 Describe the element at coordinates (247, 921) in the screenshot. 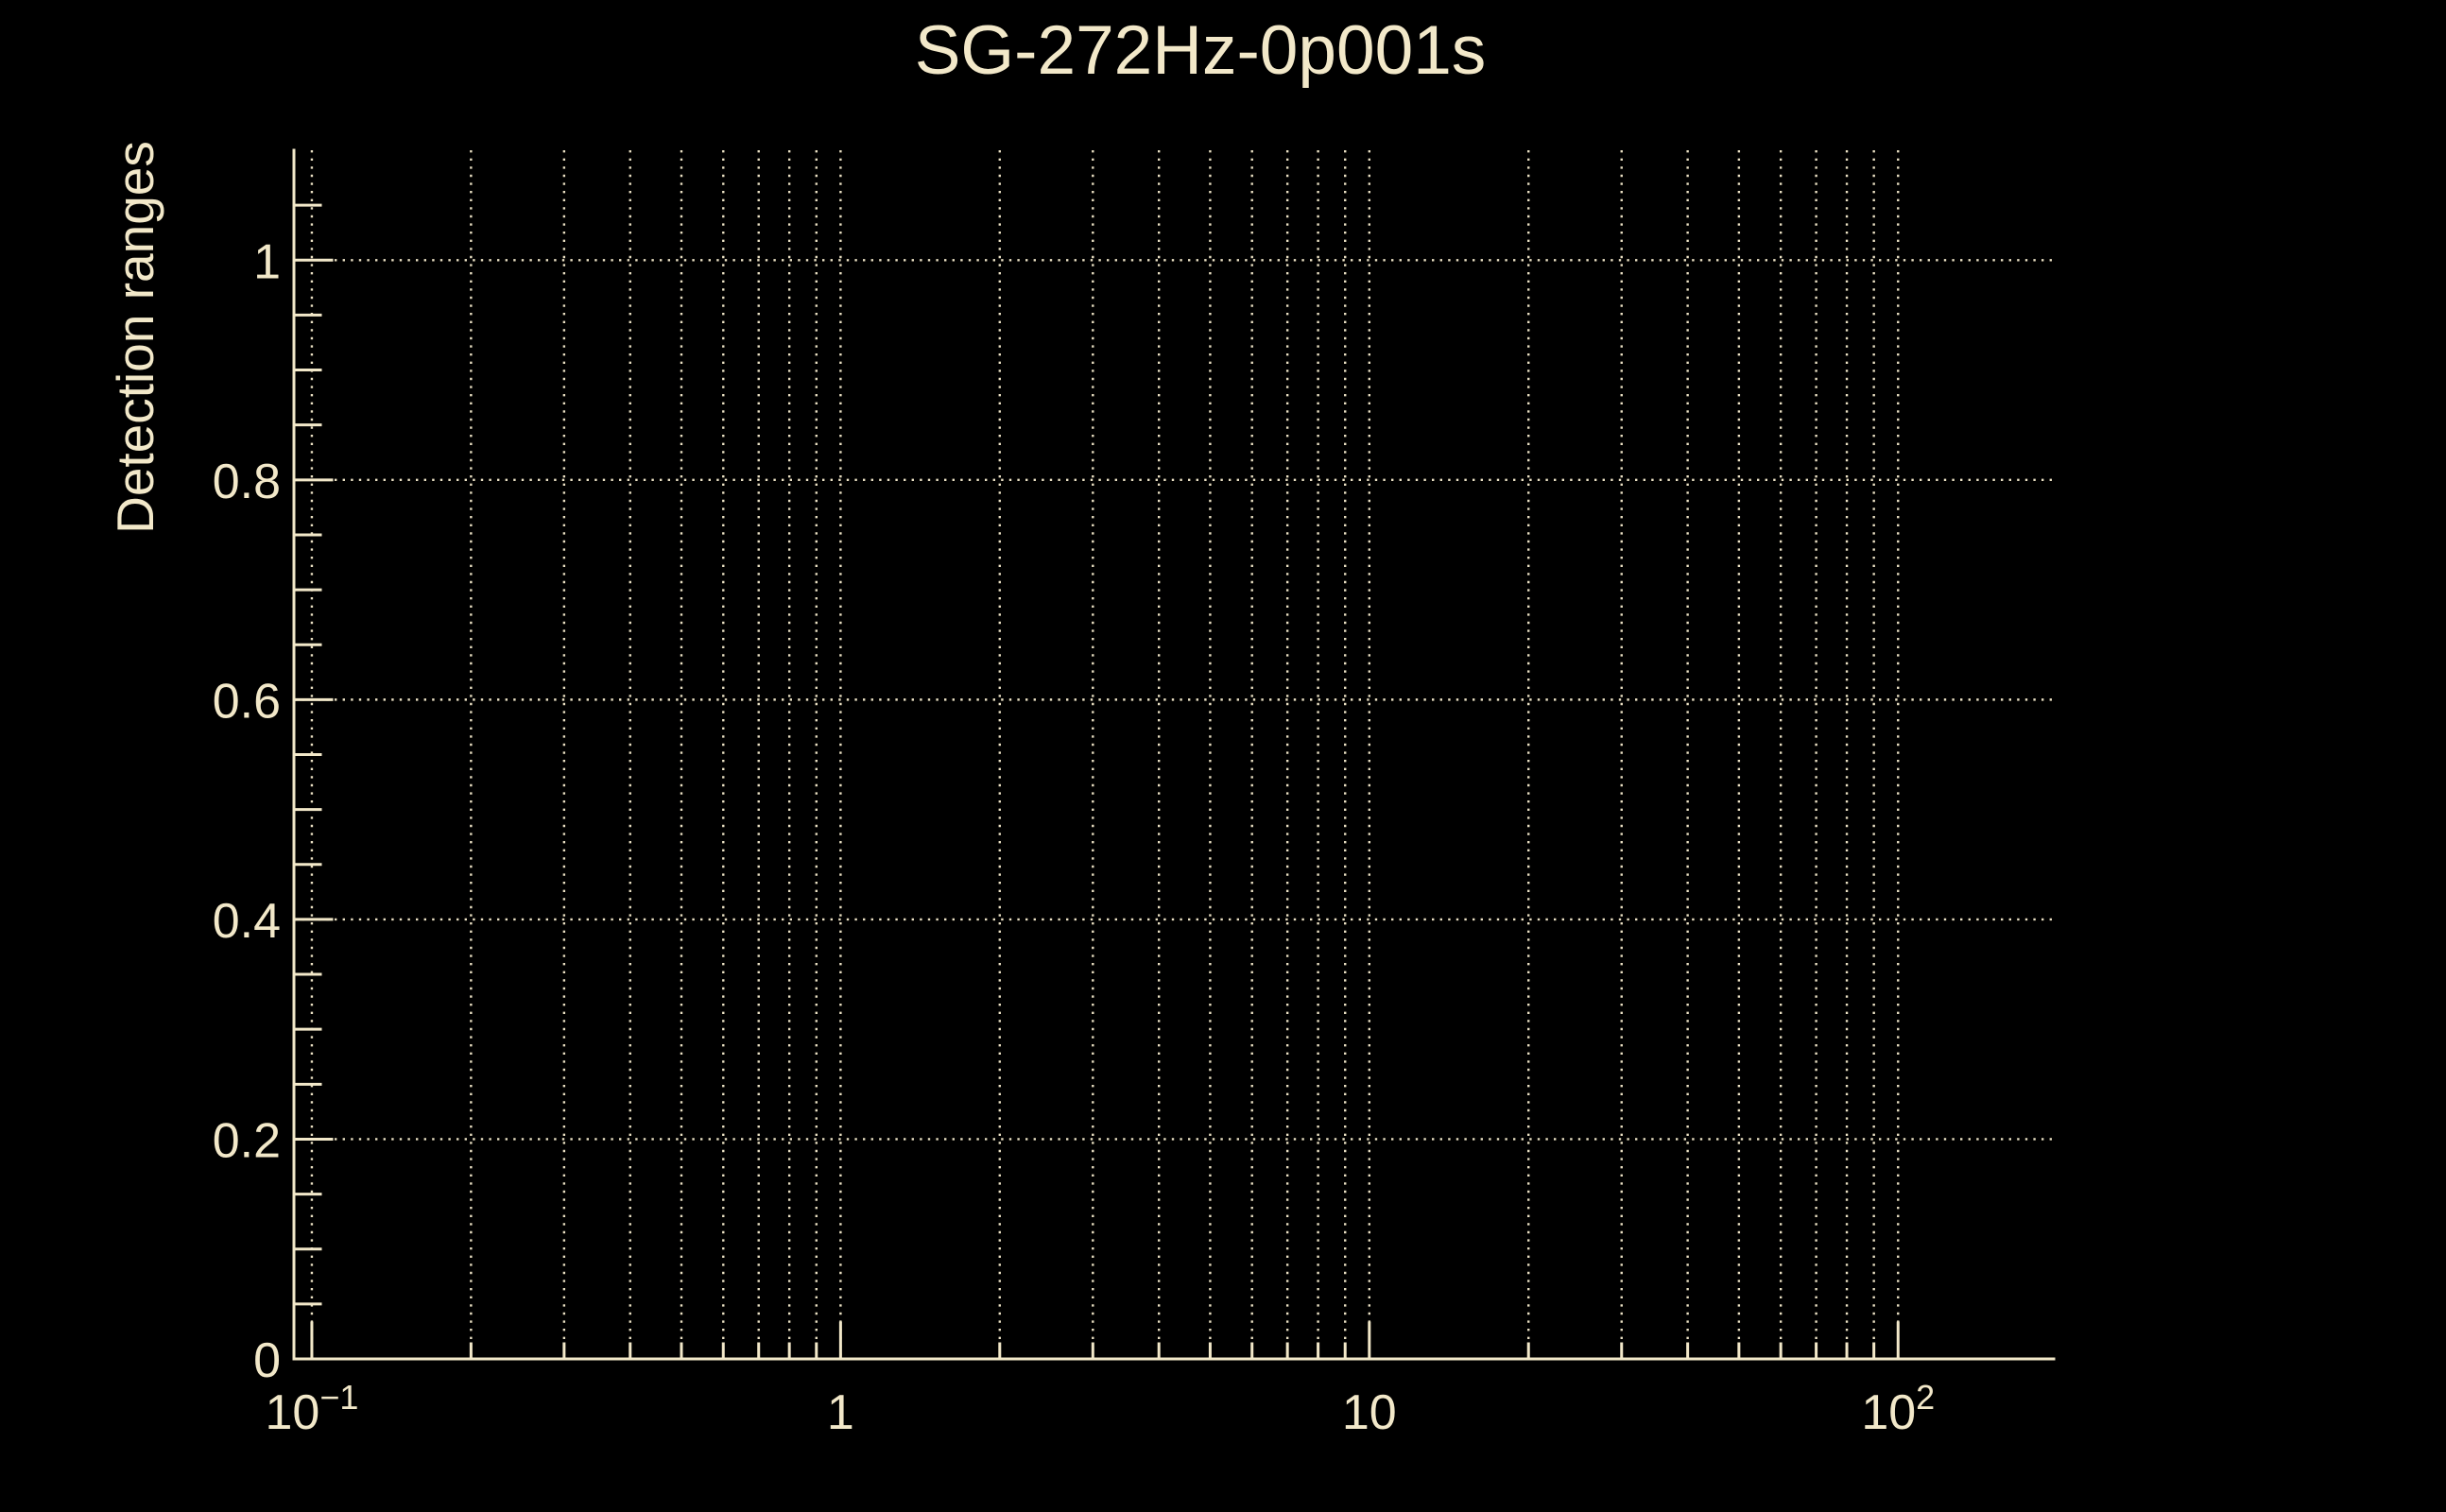

I see `y-tick-label: 0.4` at that location.